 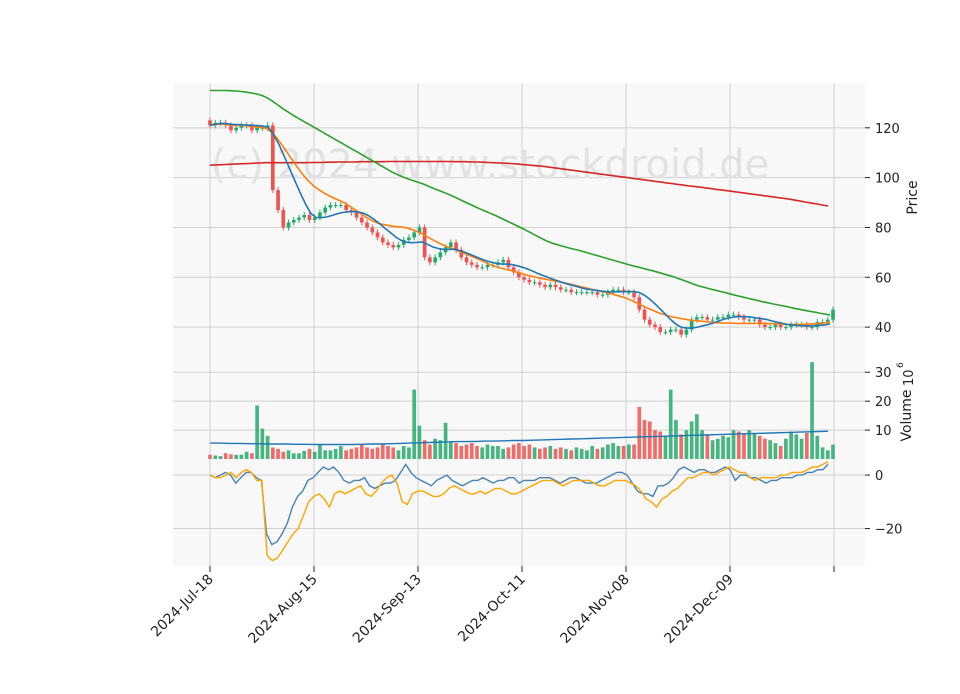 I want to click on volume-average-line, so click(x=519, y=438).